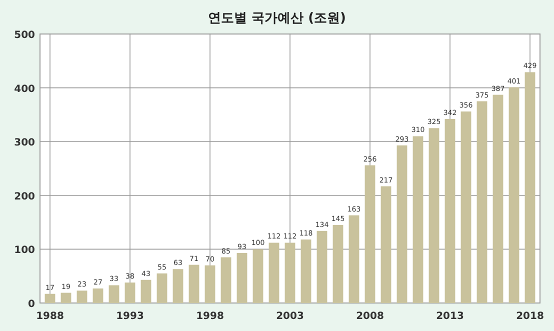  What do you see at coordinates (290, 316) in the screenshot?
I see `x-tick-label: 2003` at bounding box center [290, 316].